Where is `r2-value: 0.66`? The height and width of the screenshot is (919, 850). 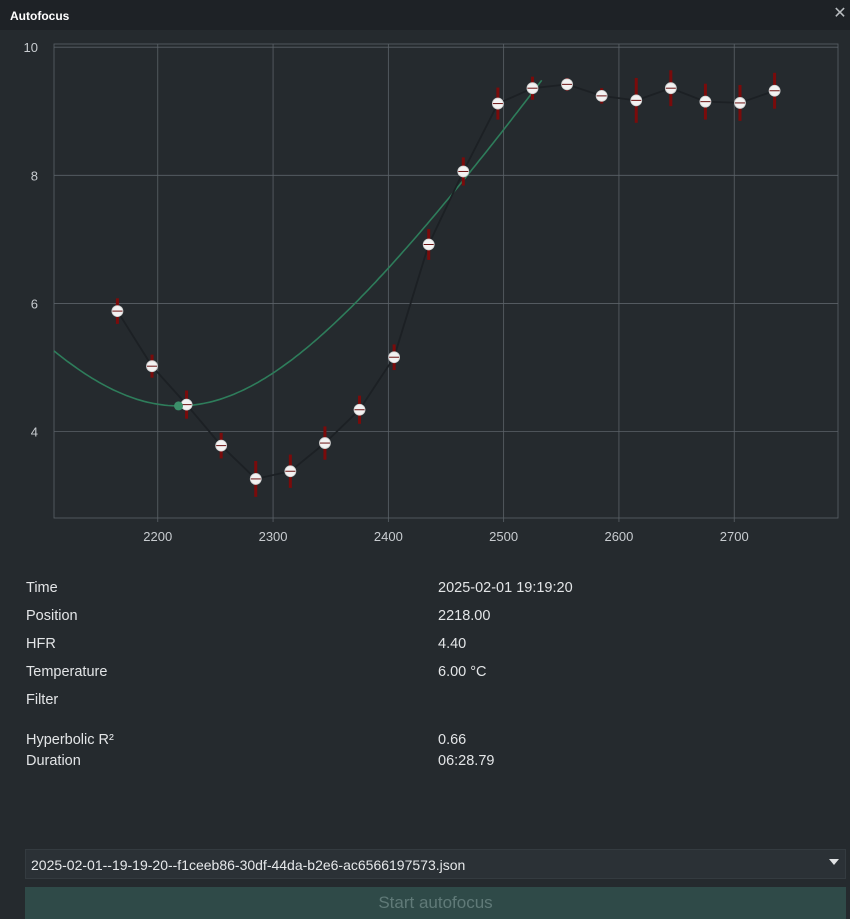 r2-value: 0.66 is located at coordinates (452, 740).